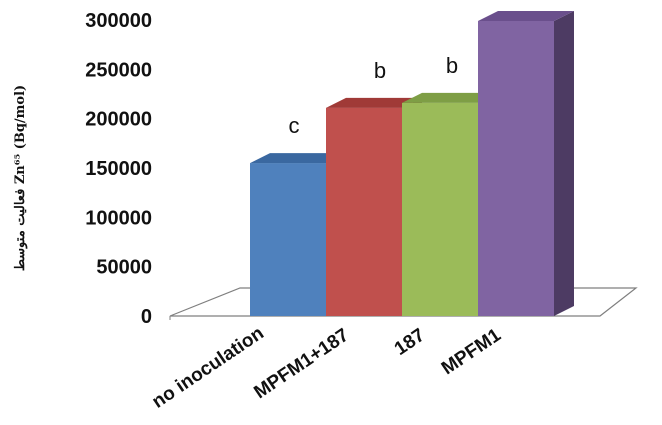 The width and height of the screenshot is (662, 425). What do you see at coordinates (20, 178) in the screenshot?
I see `y-axis-label: فعالیت متوسط Zn⁶⁵ (Bq/mol)` at bounding box center [20, 178].